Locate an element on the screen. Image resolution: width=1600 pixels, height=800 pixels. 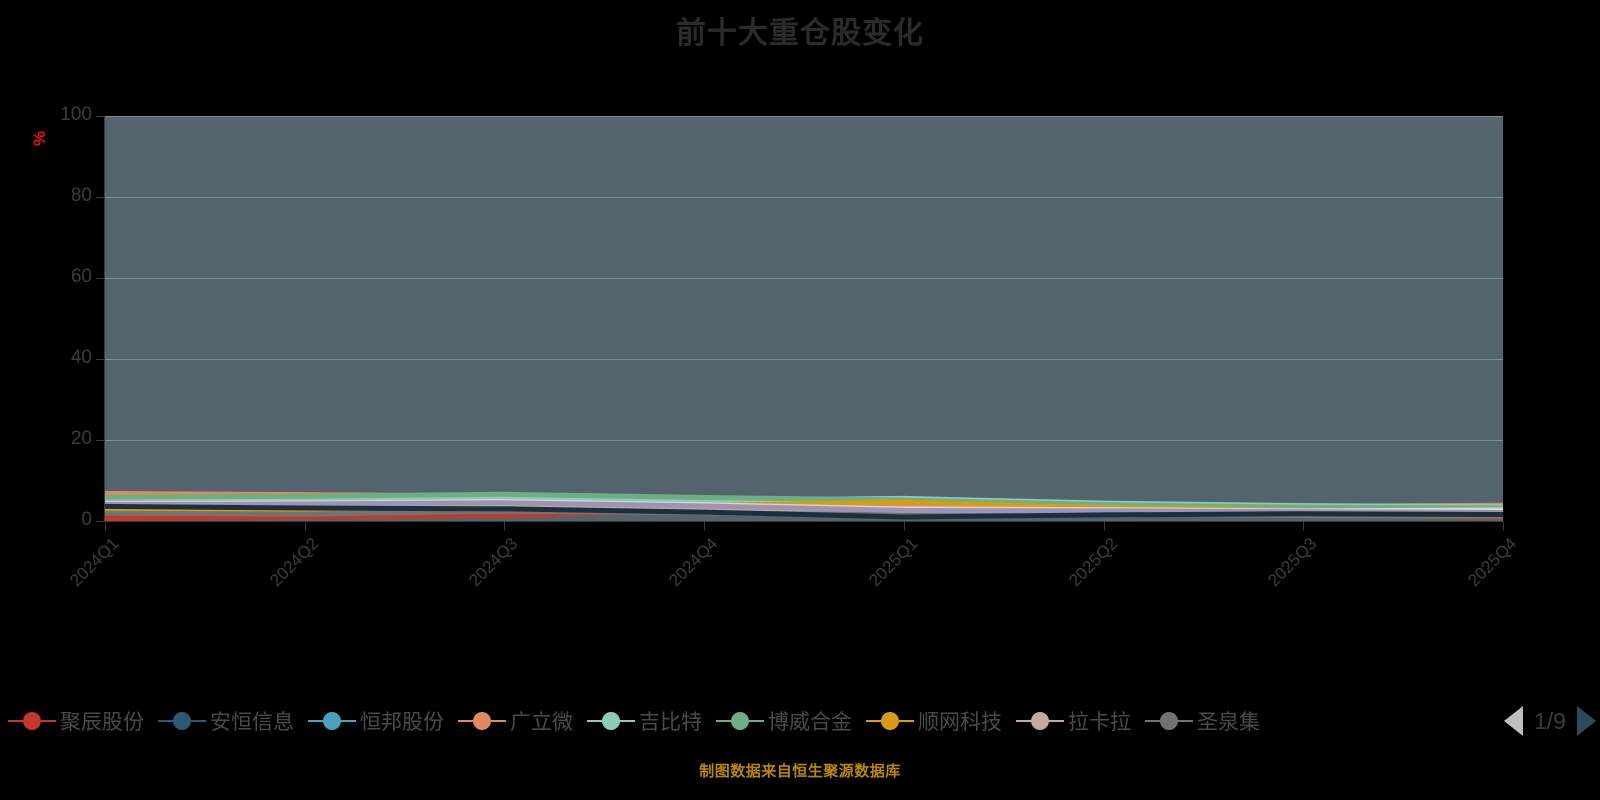
legend-label: 恒邦股份 is located at coordinates (402, 722).